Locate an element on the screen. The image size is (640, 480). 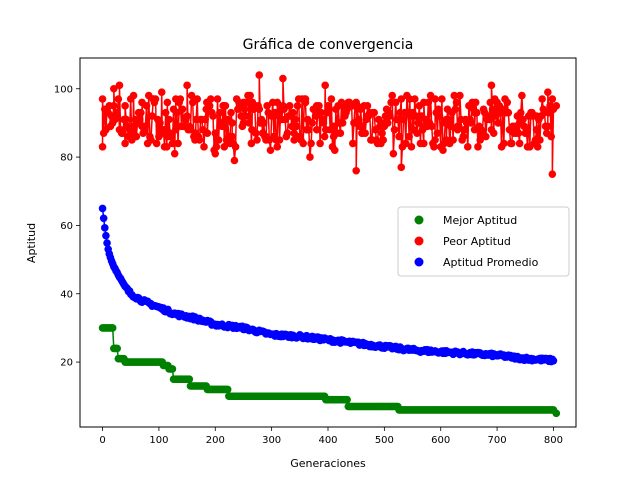
y-axis-label: Aptitud is located at coordinates (31, 243).